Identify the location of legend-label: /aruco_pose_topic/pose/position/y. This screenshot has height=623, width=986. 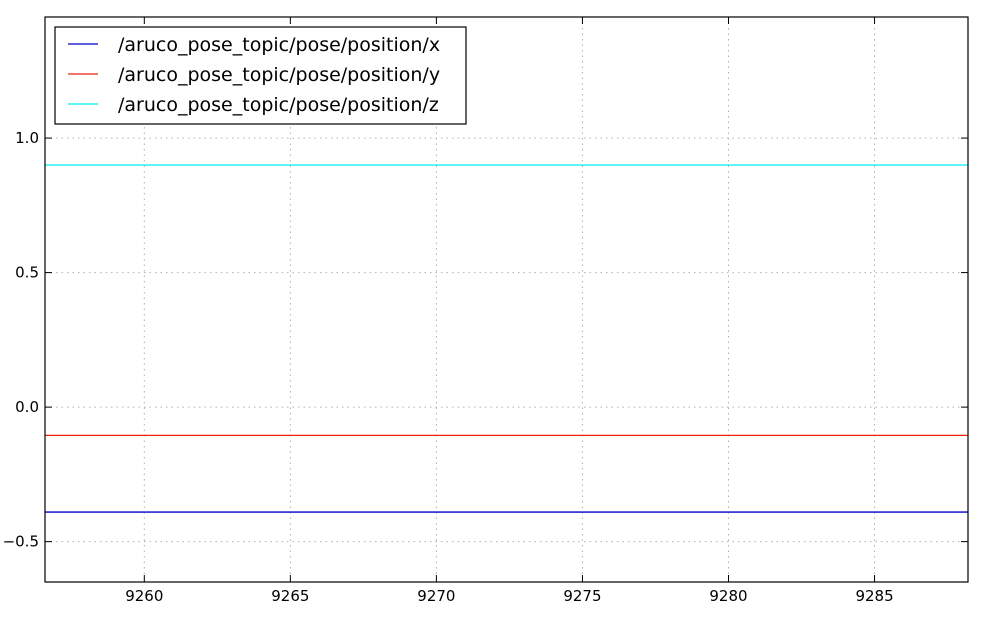
(279, 75).